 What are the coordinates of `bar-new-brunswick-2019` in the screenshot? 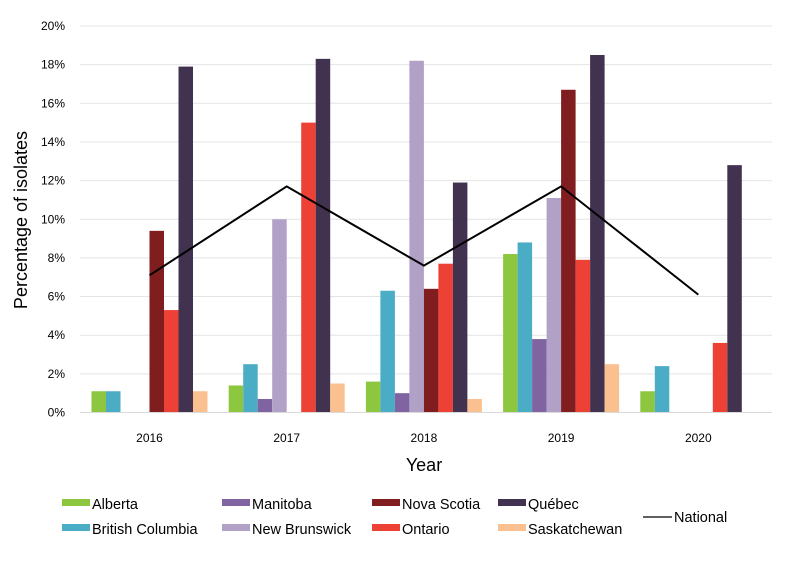 It's located at (554, 305).